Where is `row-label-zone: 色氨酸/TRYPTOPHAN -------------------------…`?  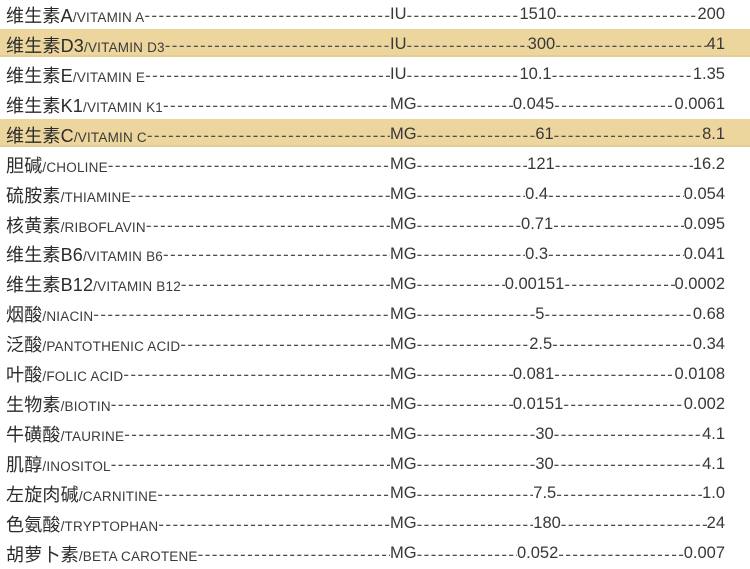
row-label-zone: 色氨酸/TRYPTOPHAN -------------------------… is located at coordinates (198, 524).